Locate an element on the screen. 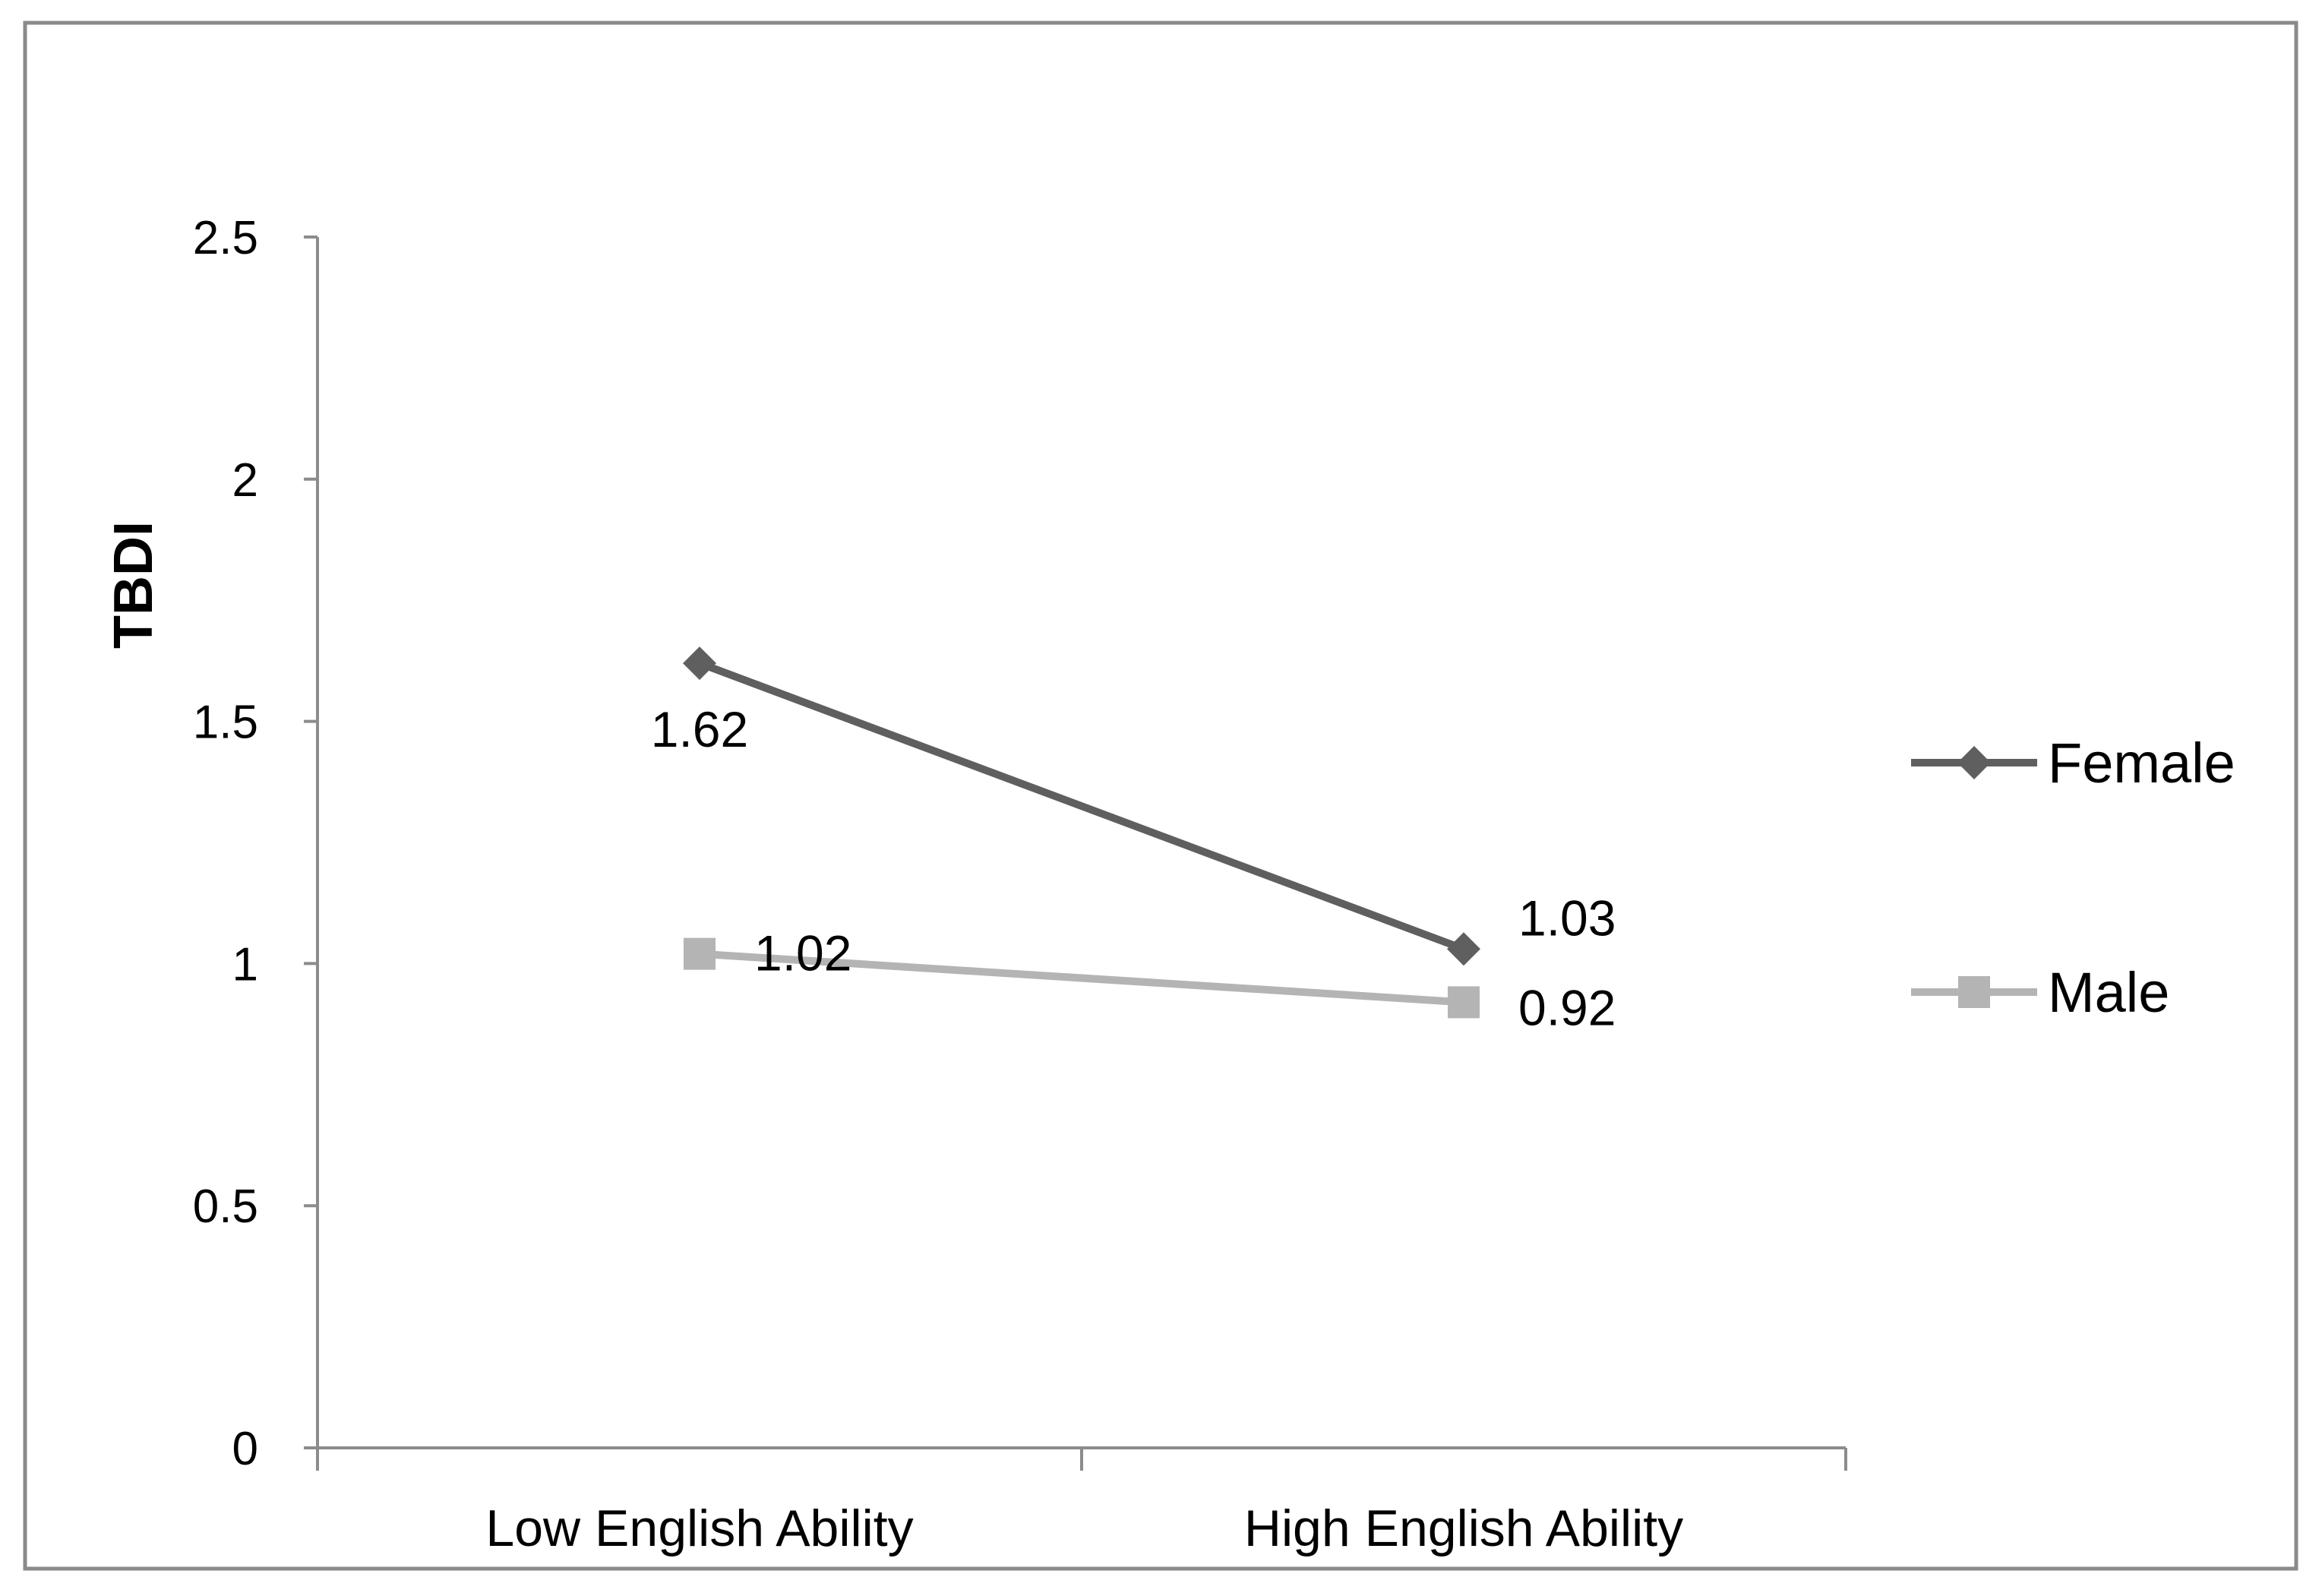  data-label: 1.62 is located at coordinates (699, 729).